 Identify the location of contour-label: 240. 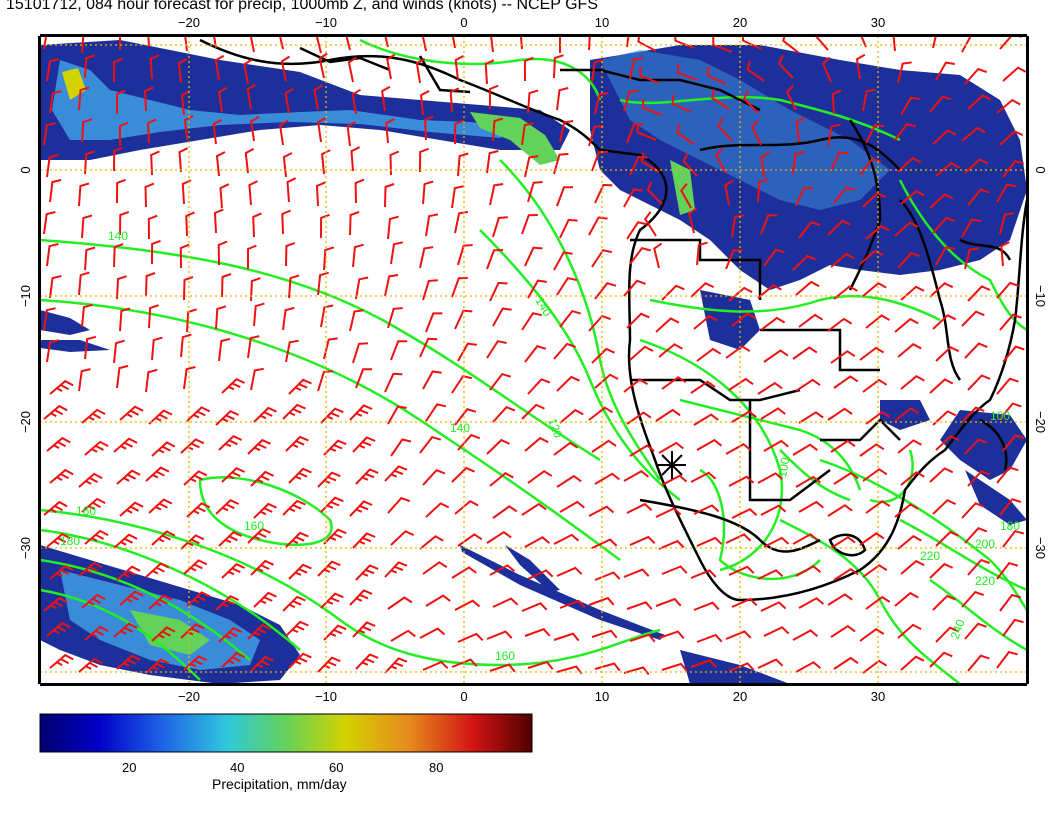
(958, 629).